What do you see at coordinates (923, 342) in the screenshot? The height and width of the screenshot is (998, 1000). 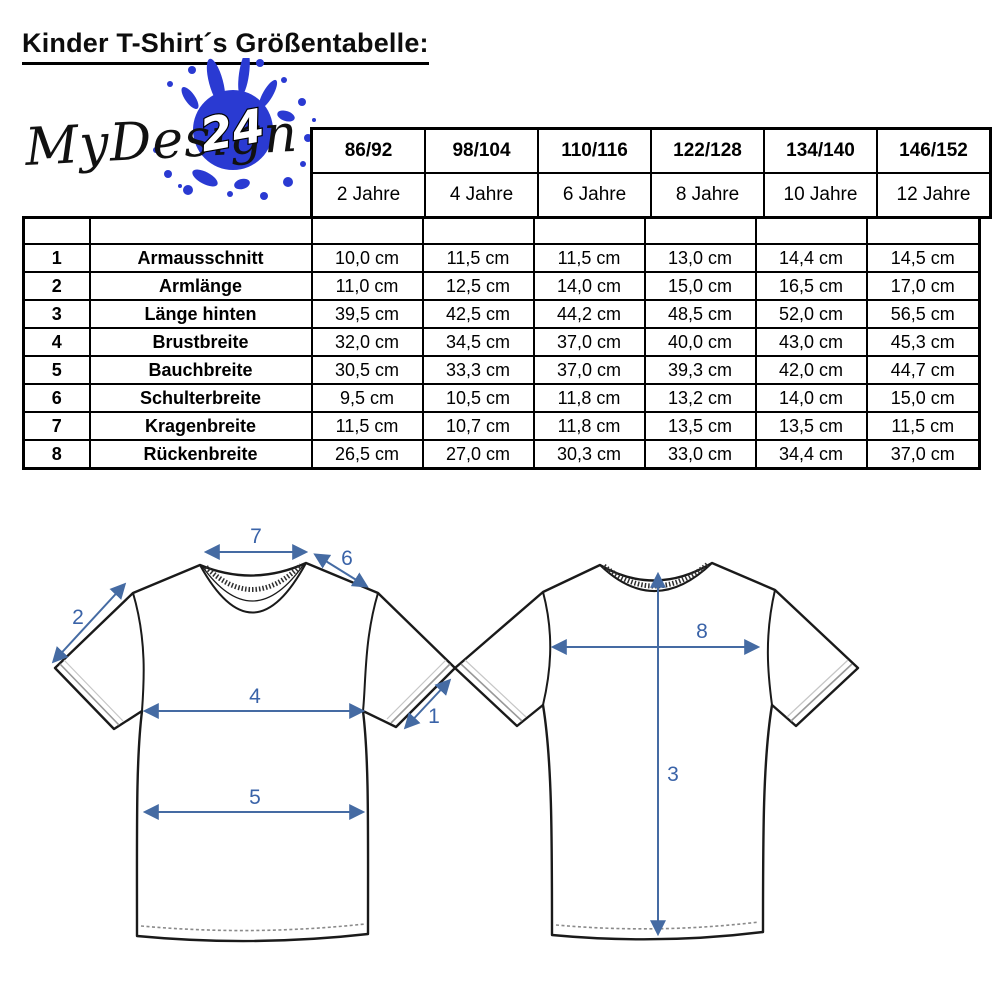 I see `value-cell: 45,3 cm` at bounding box center [923, 342].